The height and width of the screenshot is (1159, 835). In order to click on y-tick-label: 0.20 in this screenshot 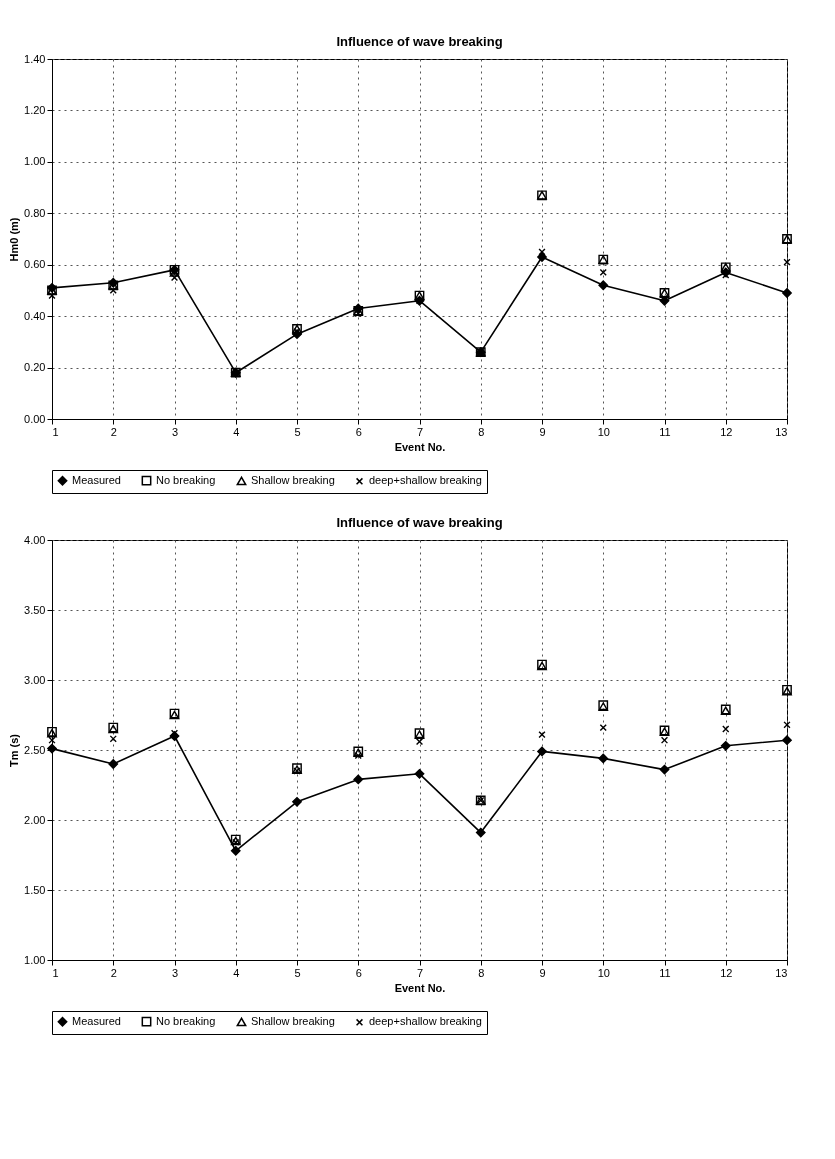, I will do `click(35, 367)`.